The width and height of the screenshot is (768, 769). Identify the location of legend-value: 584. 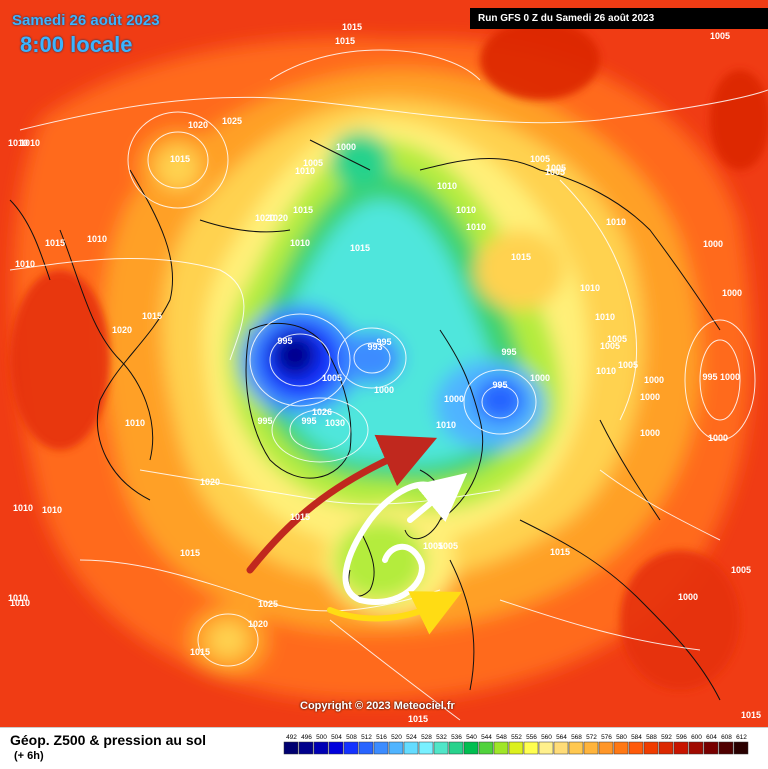
(636, 737).